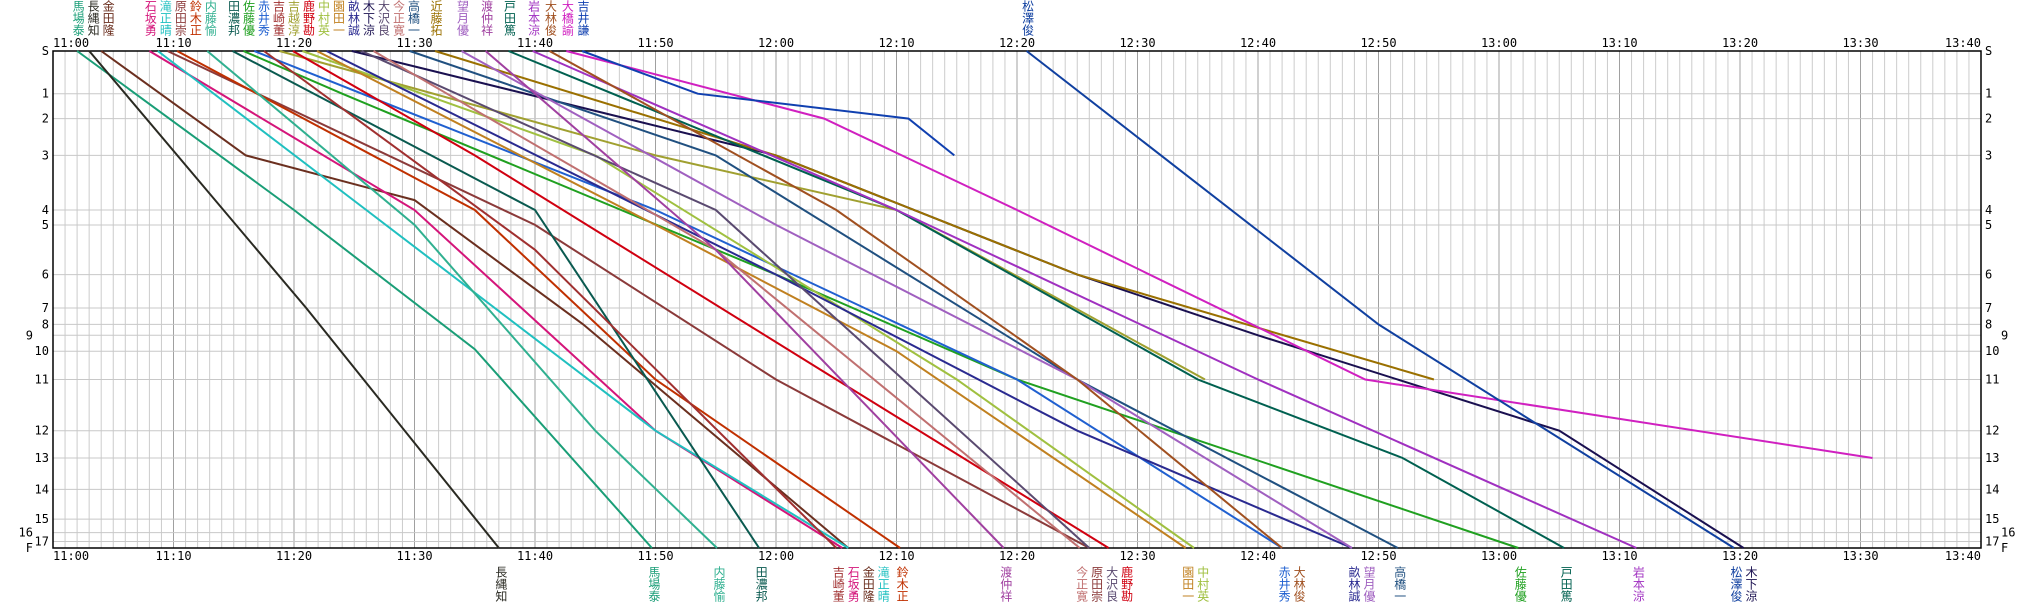  Describe the element at coordinates (1353, 584) in the screenshot. I see `runner-finish-label: 畝林誠` at that location.